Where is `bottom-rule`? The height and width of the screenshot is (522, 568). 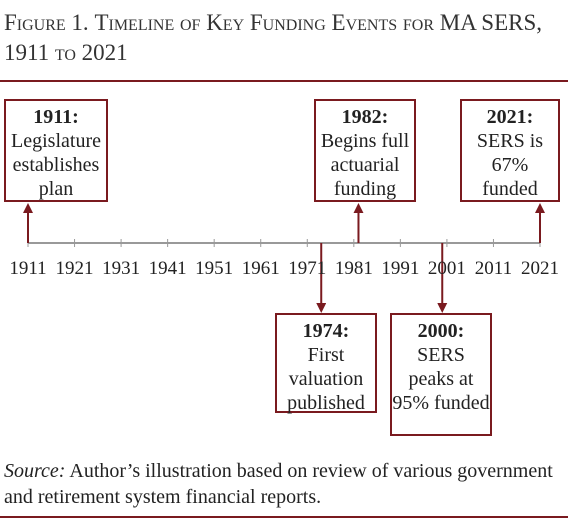 bottom-rule is located at coordinates (284, 517).